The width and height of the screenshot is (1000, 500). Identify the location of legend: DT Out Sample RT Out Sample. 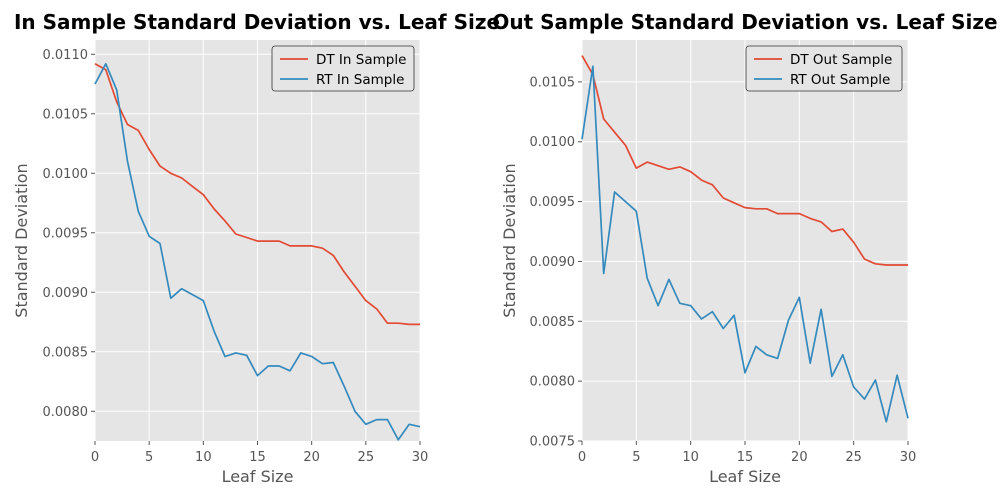
(824, 68).